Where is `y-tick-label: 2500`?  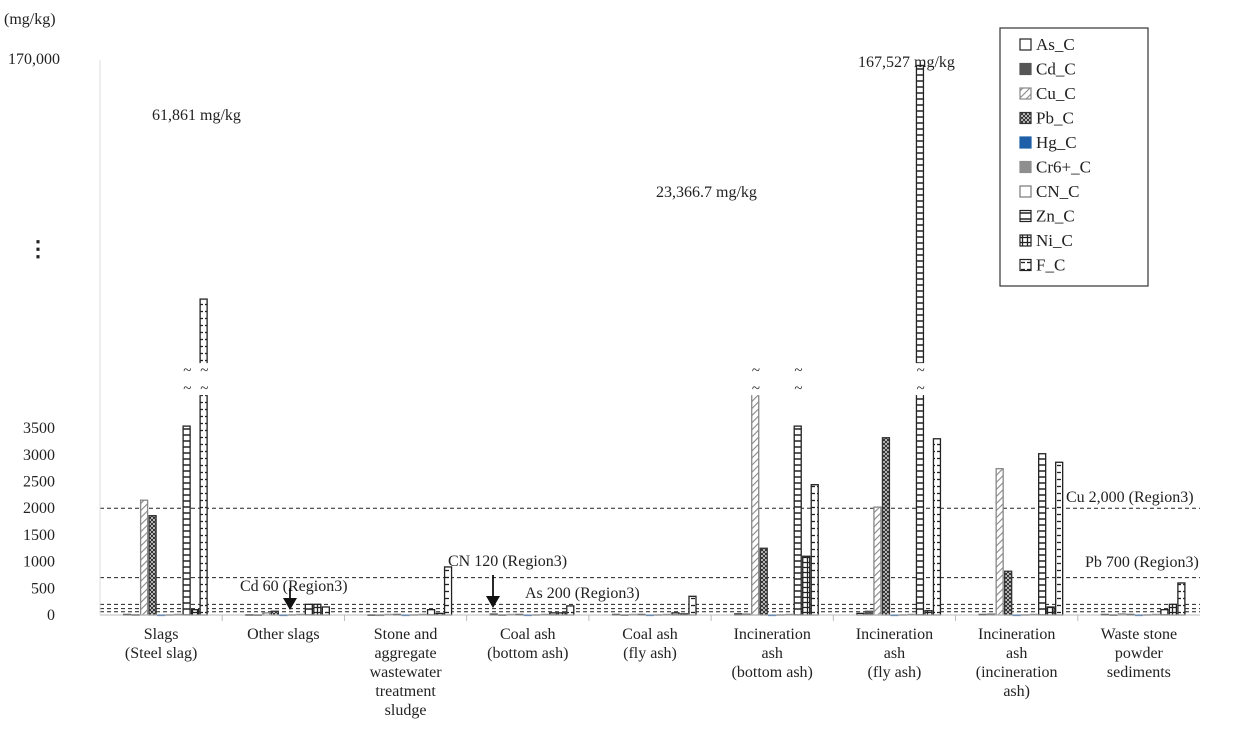 y-tick-label: 2500 is located at coordinates (39, 482).